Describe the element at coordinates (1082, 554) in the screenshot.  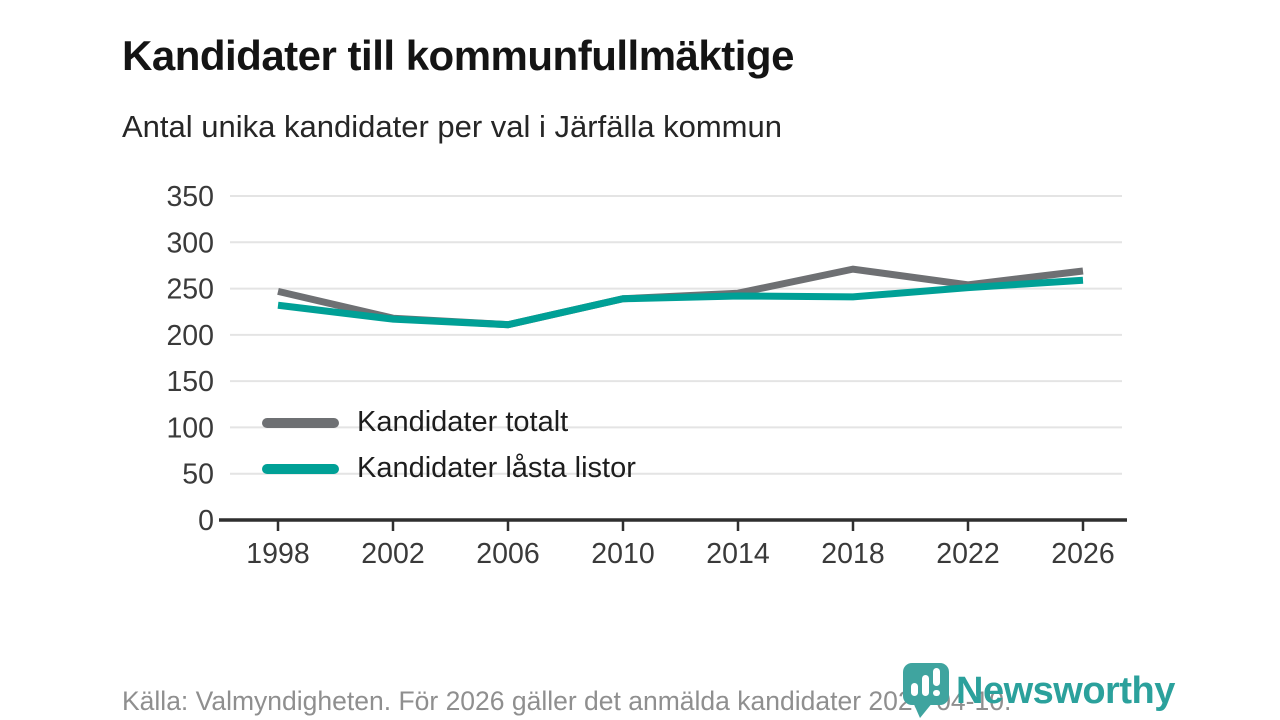
I see `svg-text: 2026` at that location.